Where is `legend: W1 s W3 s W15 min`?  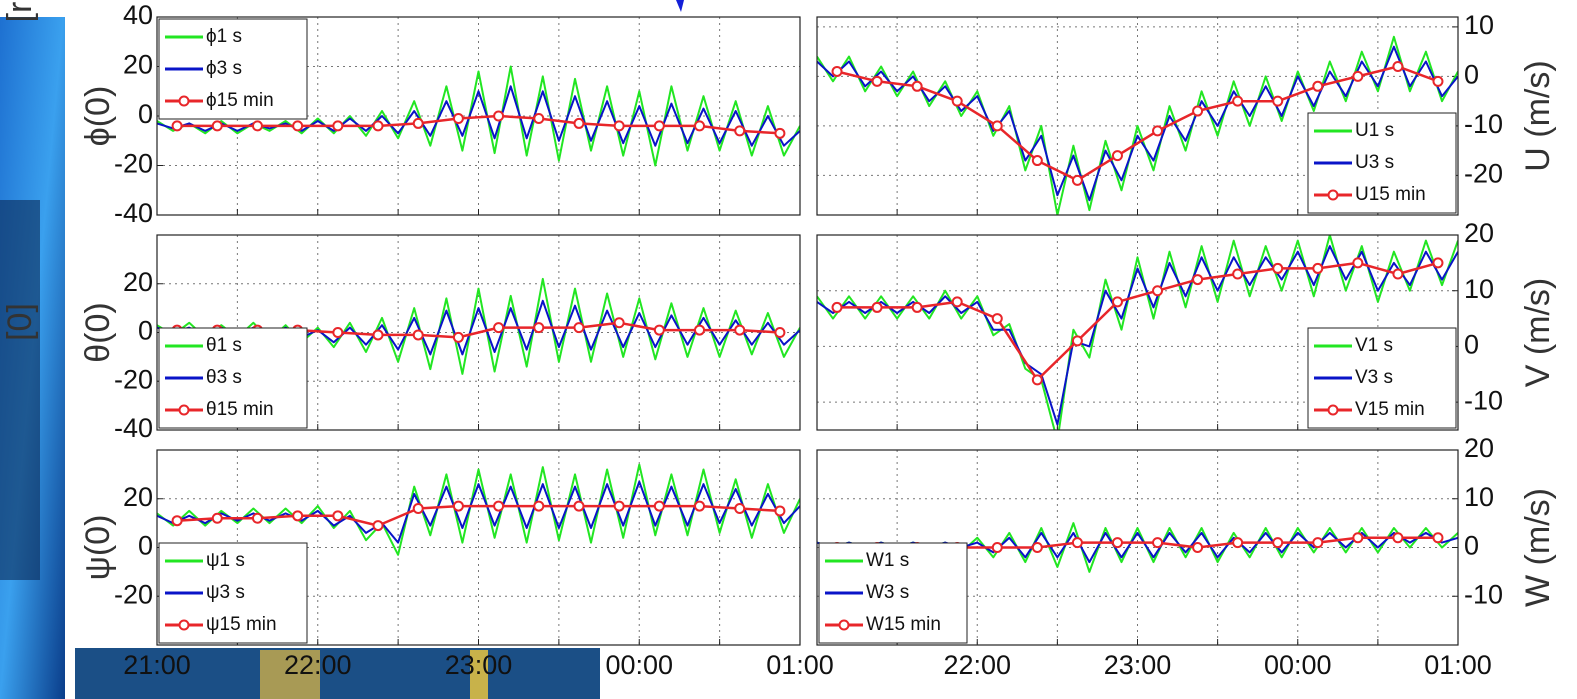
legend: W1 s W3 s W15 min is located at coordinates (893, 593).